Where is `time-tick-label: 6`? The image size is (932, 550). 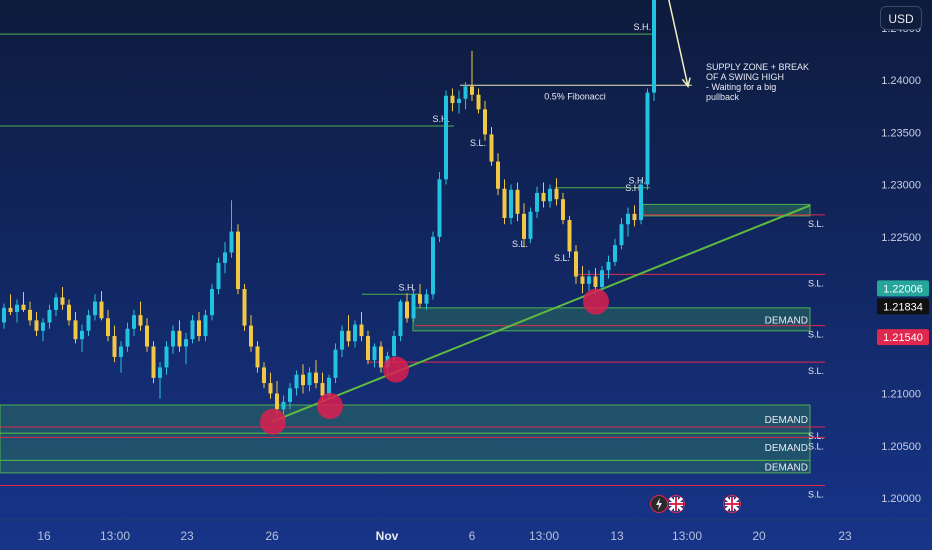
time-tick-label: 6 is located at coordinates (472, 536).